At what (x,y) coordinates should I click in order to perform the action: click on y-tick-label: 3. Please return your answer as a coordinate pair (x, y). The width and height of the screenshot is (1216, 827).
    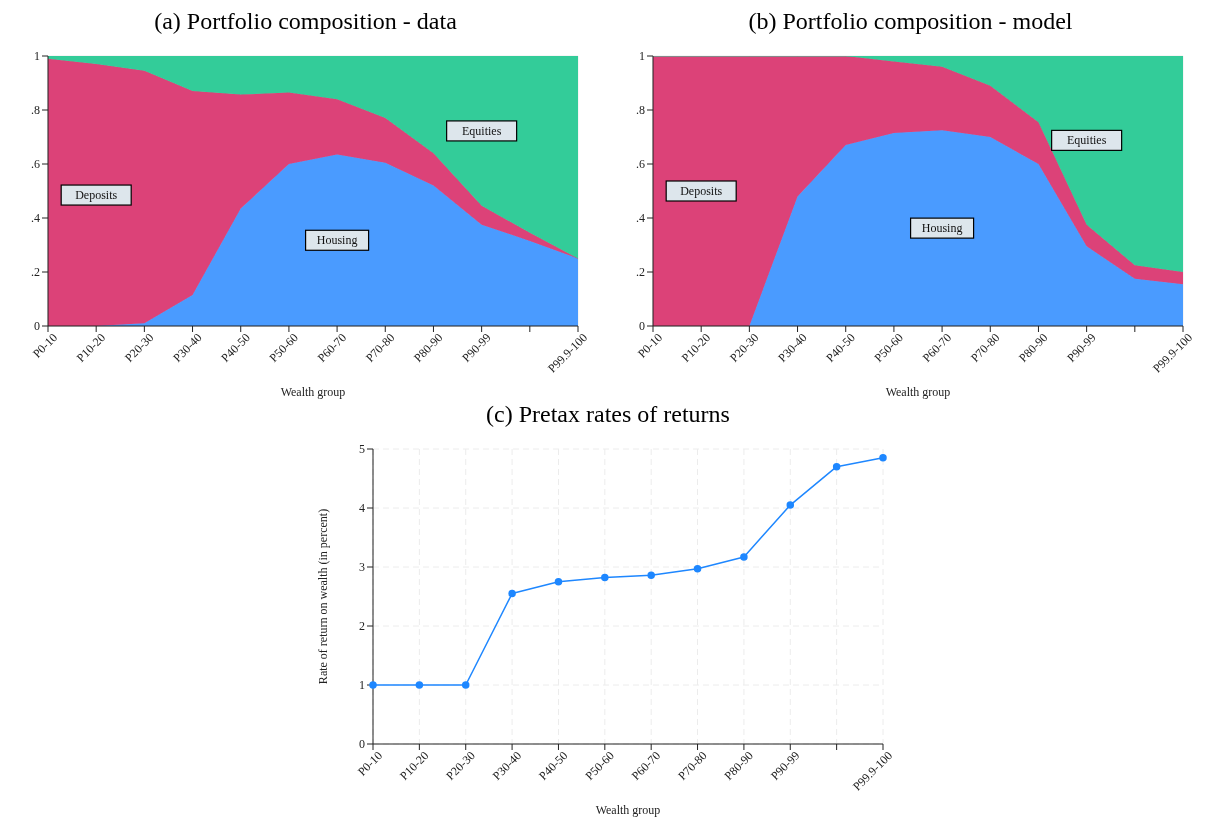
    Looking at the image, I should click on (362, 567).